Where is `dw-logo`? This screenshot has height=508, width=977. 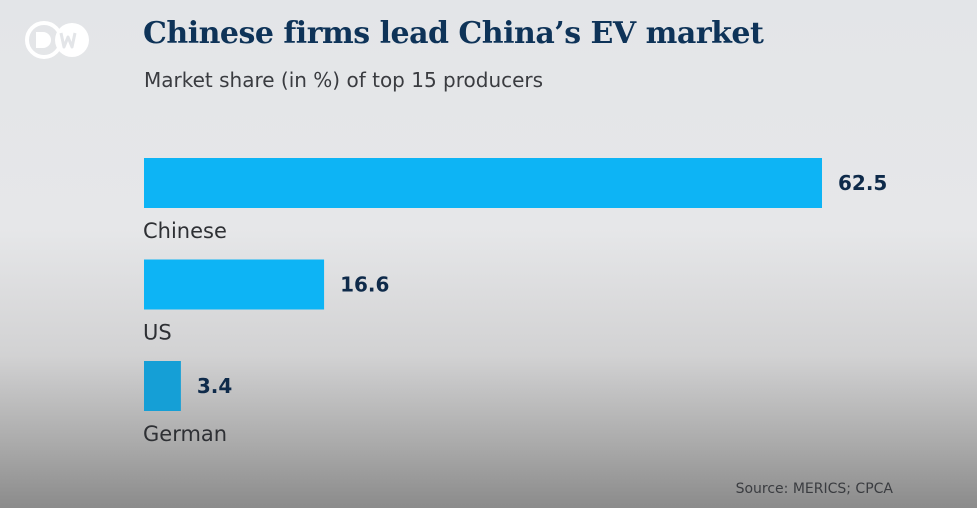 dw-logo is located at coordinates (57, 40).